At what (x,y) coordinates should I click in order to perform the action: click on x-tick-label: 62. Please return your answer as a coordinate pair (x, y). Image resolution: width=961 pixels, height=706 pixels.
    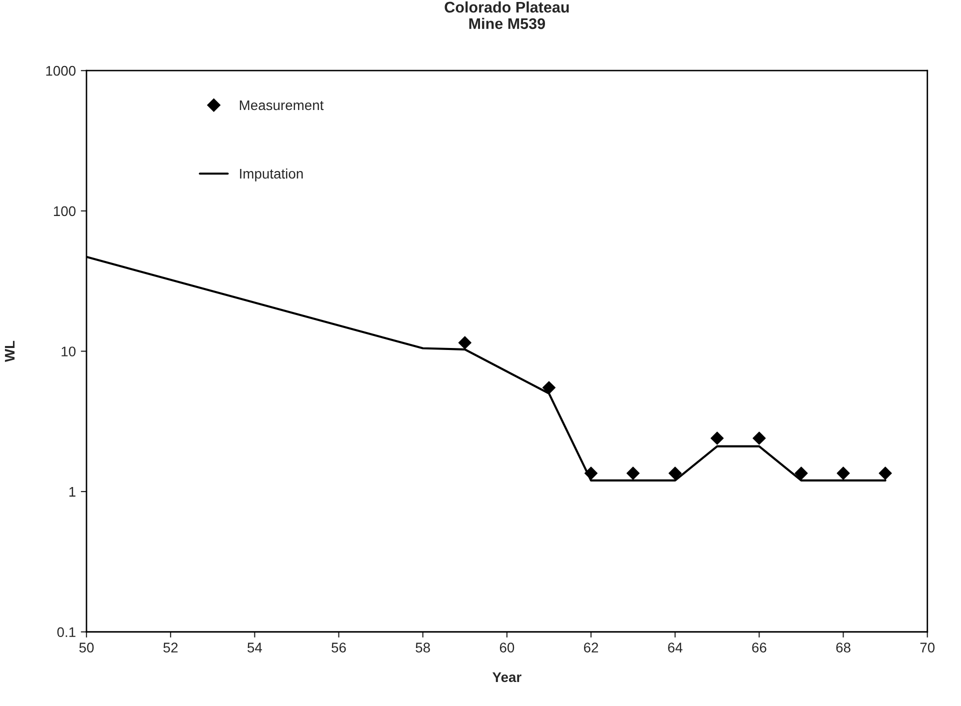
    Looking at the image, I should click on (591, 647).